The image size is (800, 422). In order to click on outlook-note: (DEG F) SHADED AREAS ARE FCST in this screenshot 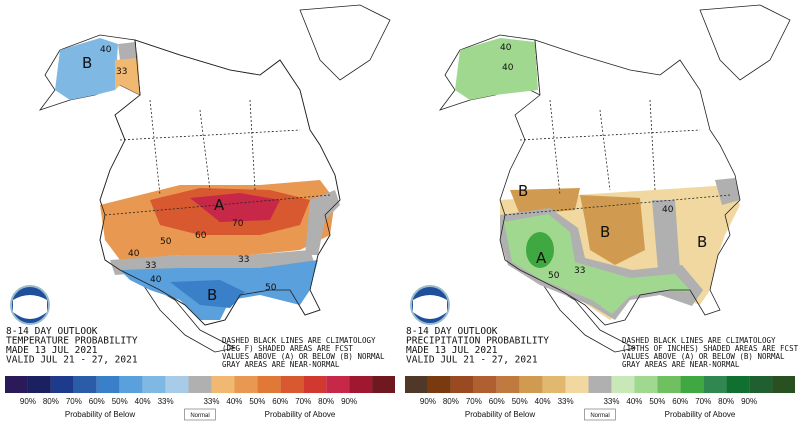, I will do `click(287, 348)`.